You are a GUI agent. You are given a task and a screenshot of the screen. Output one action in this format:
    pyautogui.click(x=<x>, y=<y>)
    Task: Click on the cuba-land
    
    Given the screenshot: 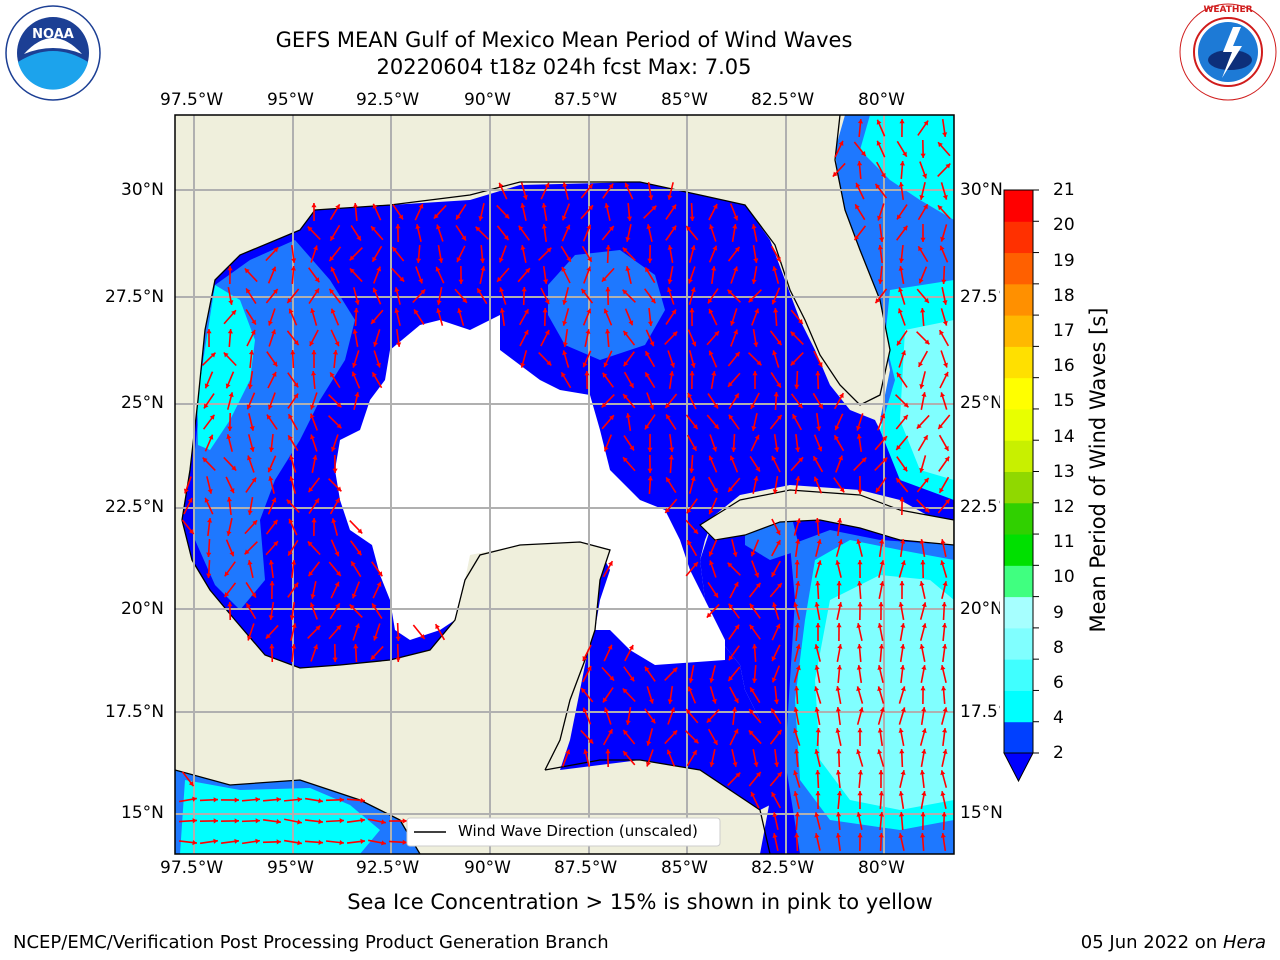 What is the action you would take?
    pyautogui.click(x=826, y=517)
    